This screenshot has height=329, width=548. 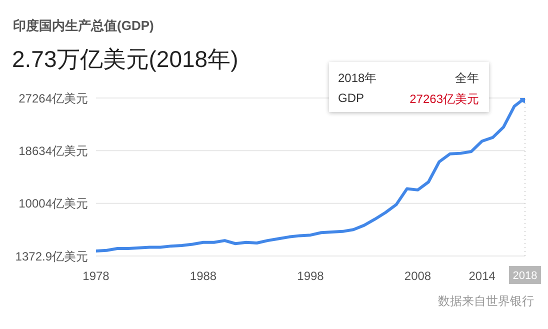 What do you see at coordinates (486, 301) in the screenshot?
I see `text: 数据来自世界银行` at bounding box center [486, 301].